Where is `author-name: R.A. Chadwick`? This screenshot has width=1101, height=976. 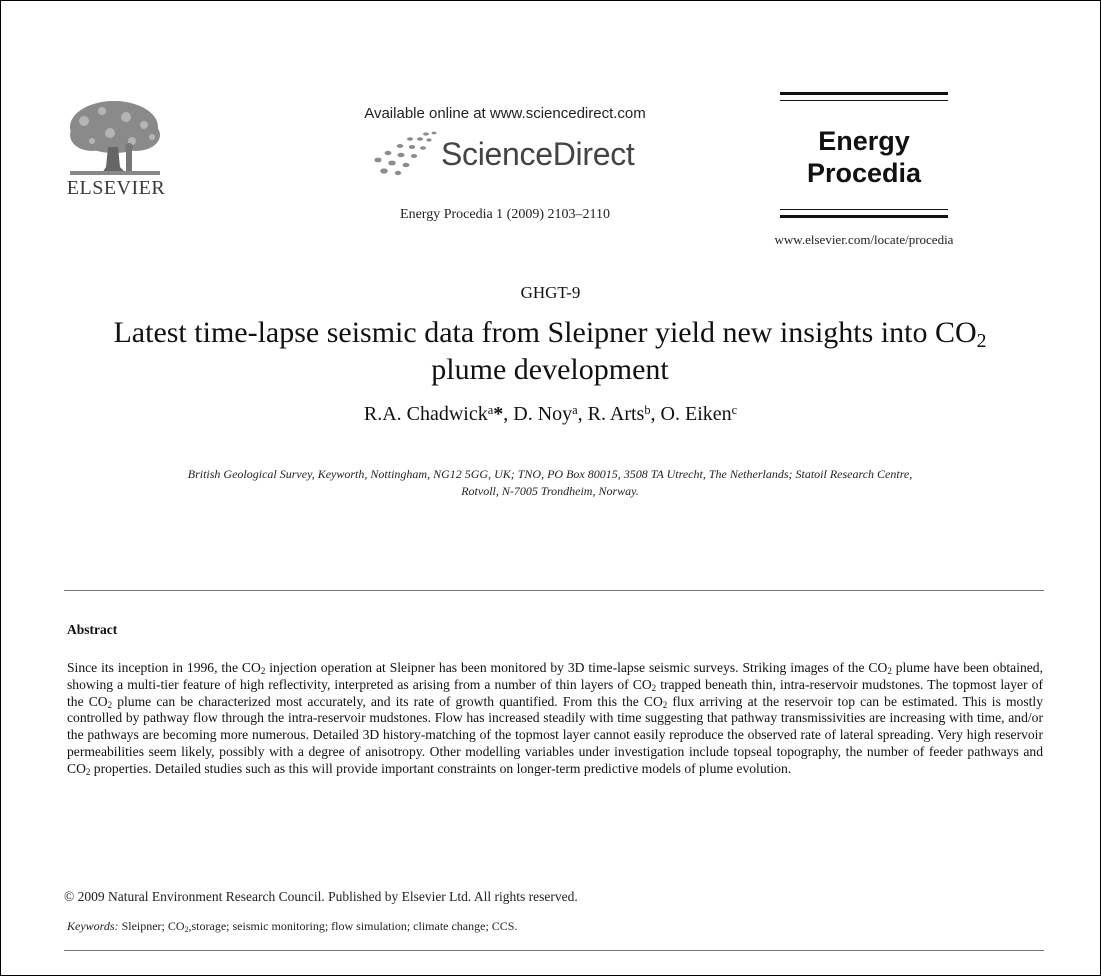
author-name: R.A. Chadwick is located at coordinates (425, 414).